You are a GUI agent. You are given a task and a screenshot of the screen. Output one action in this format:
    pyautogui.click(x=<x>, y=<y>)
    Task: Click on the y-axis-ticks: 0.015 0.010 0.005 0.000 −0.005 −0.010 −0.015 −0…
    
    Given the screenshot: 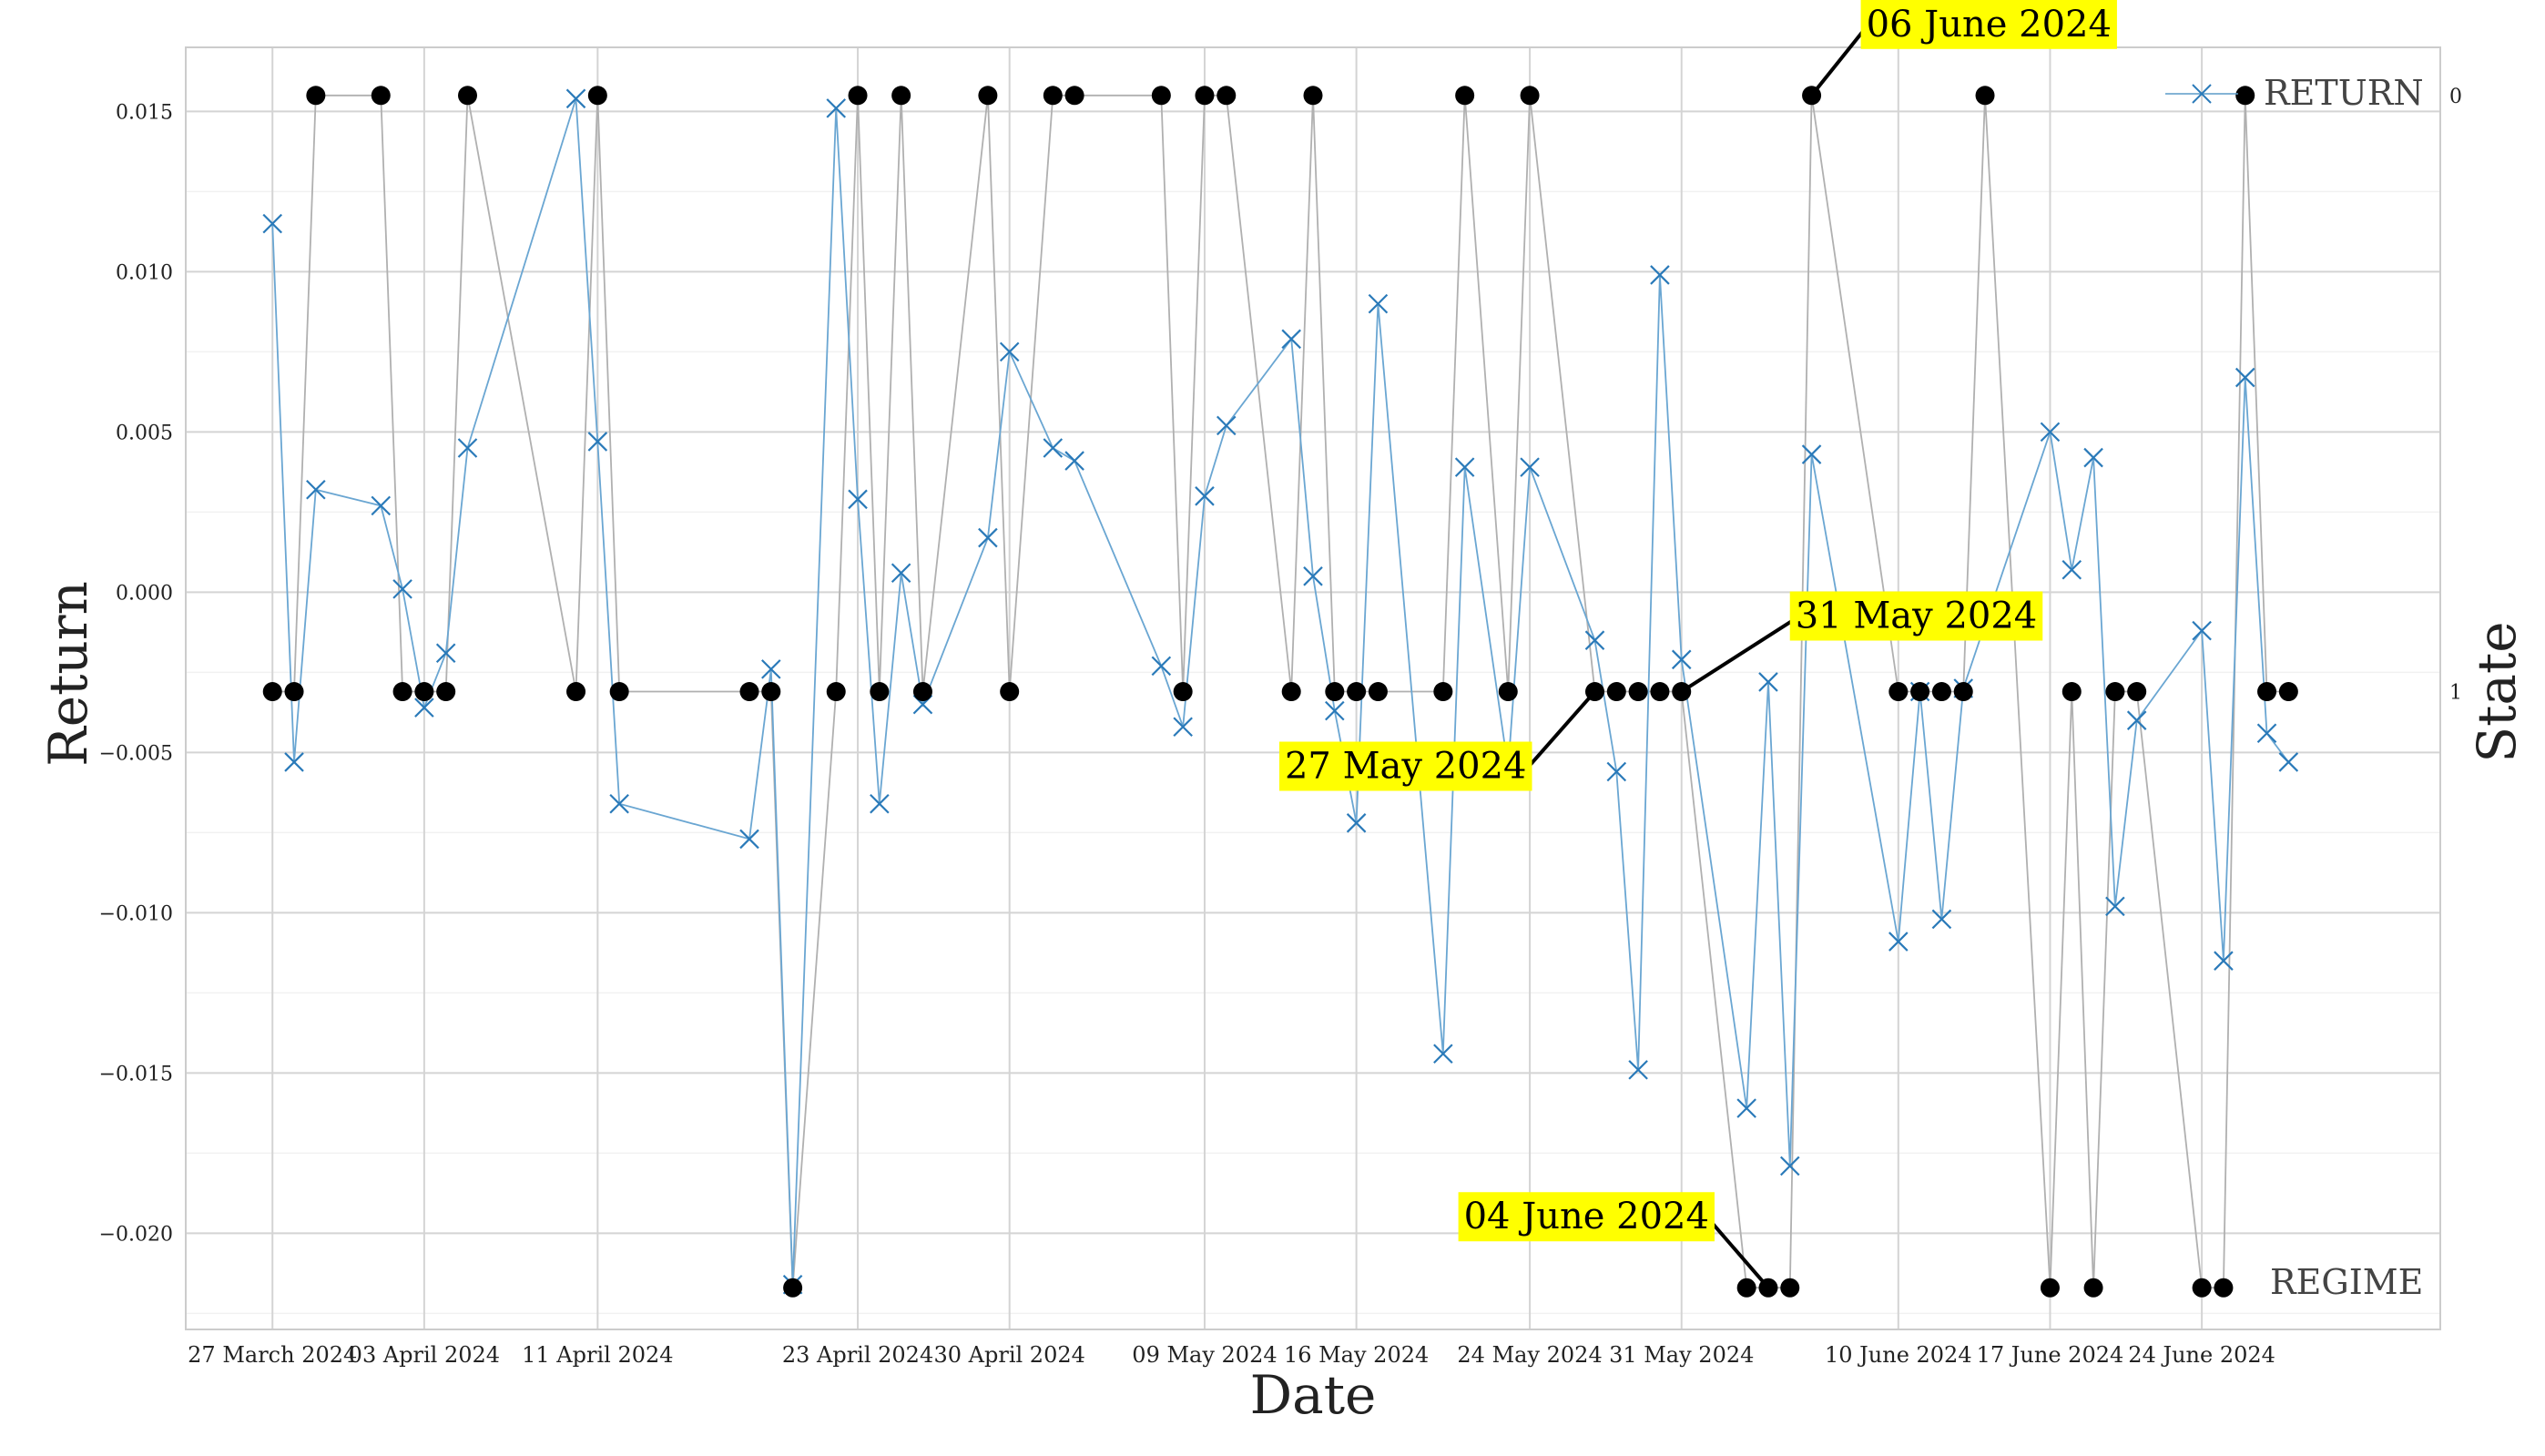 What is the action you would take?
    pyautogui.click(x=136, y=673)
    